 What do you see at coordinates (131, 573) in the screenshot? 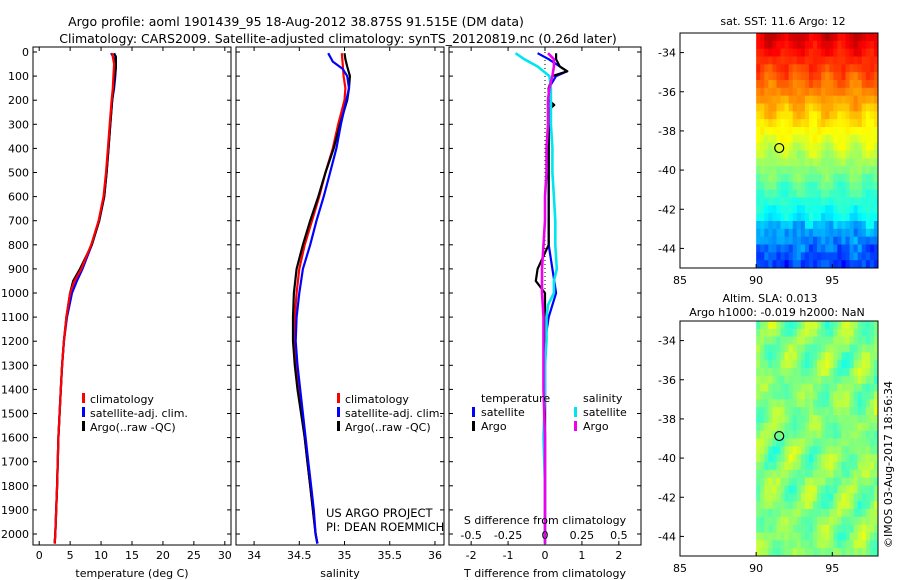
I see `x-axis-label: temperature (deg C)` at bounding box center [131, 573].